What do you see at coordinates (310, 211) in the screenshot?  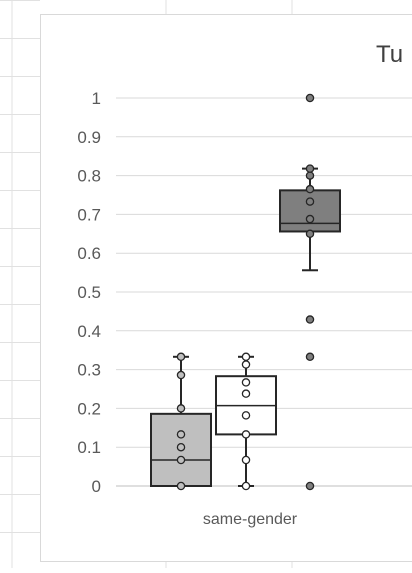 I see `box` at bounding box center [310, 211].